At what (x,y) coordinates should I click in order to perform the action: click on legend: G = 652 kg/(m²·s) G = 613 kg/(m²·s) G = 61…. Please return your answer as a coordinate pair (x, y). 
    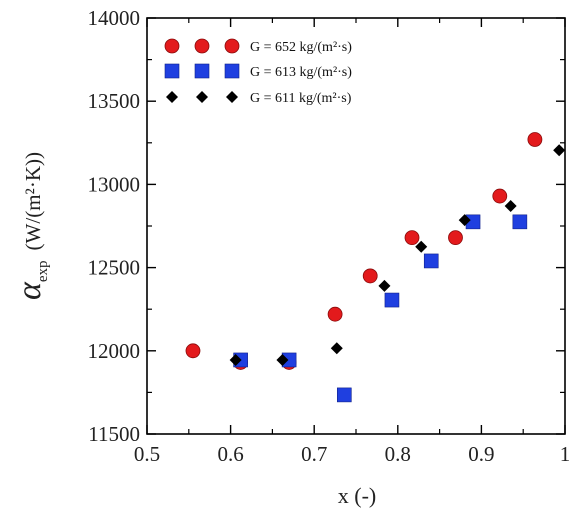
    Looking at the image, I should click on (258, 72).